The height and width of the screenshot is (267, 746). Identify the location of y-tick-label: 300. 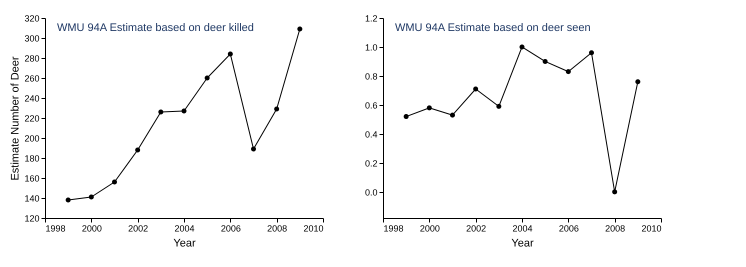
(32, 39).